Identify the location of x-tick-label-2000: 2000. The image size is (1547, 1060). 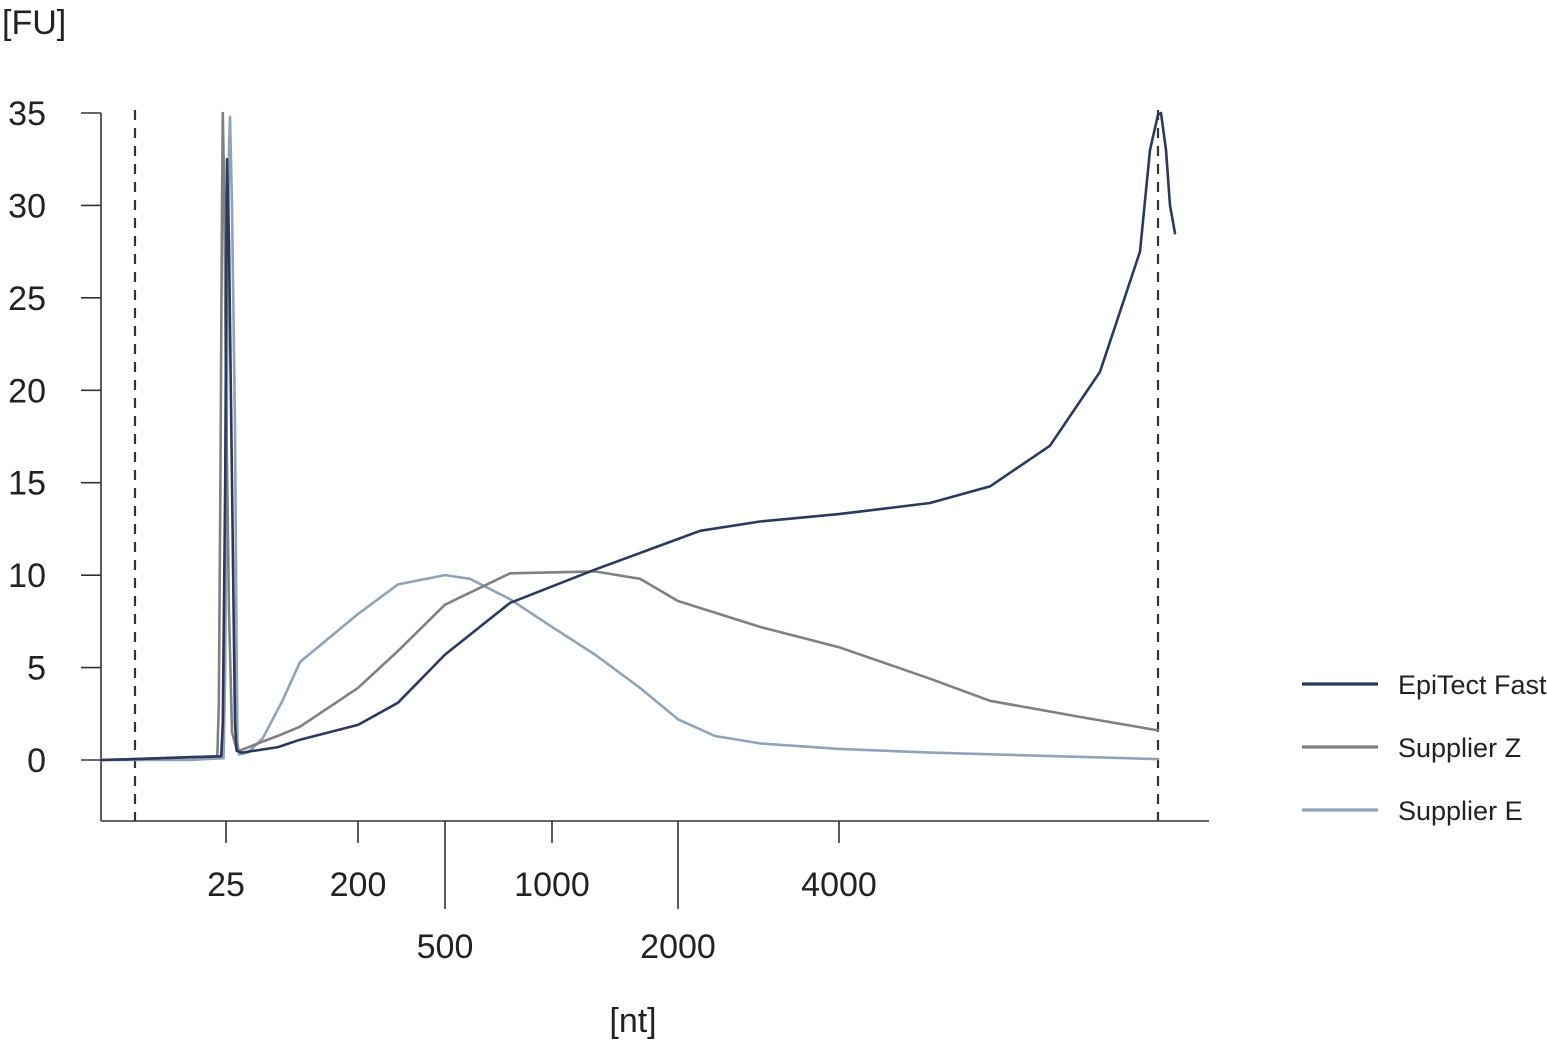
(678, 947).